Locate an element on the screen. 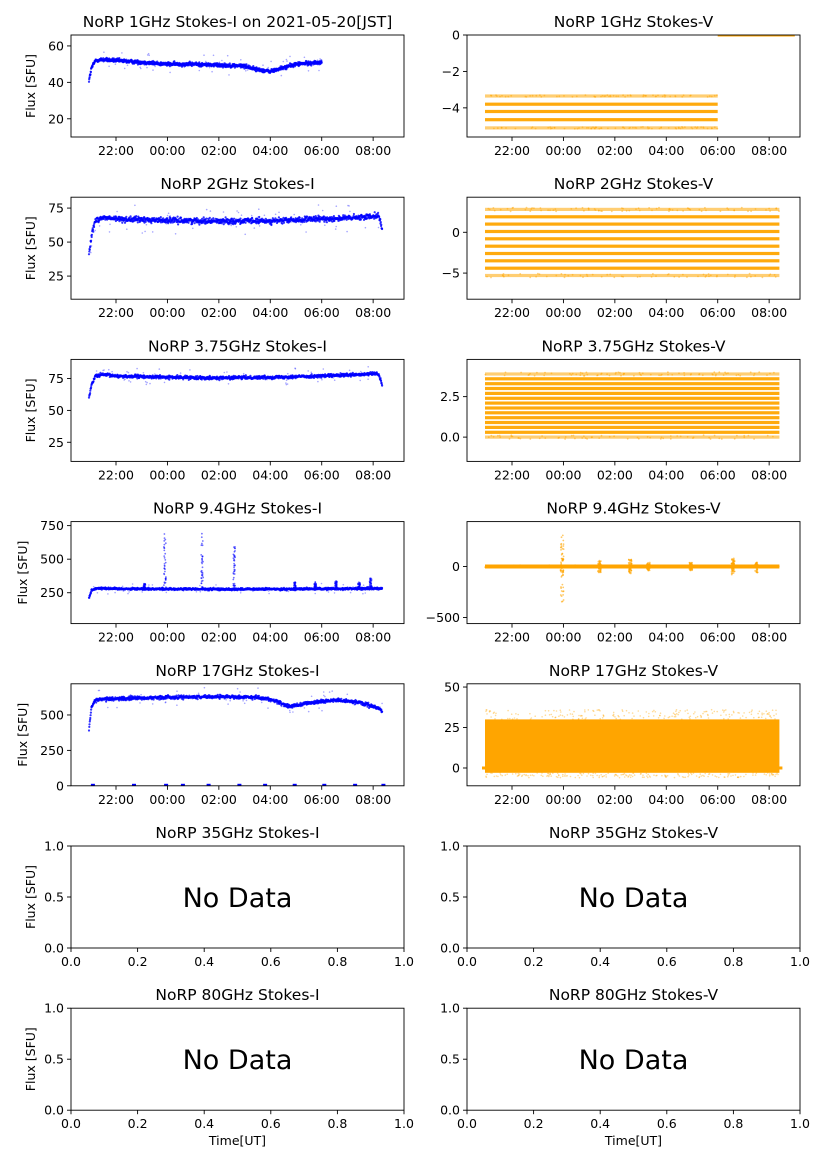  y-tick-label: −4 is located at coordinates (451, 107).